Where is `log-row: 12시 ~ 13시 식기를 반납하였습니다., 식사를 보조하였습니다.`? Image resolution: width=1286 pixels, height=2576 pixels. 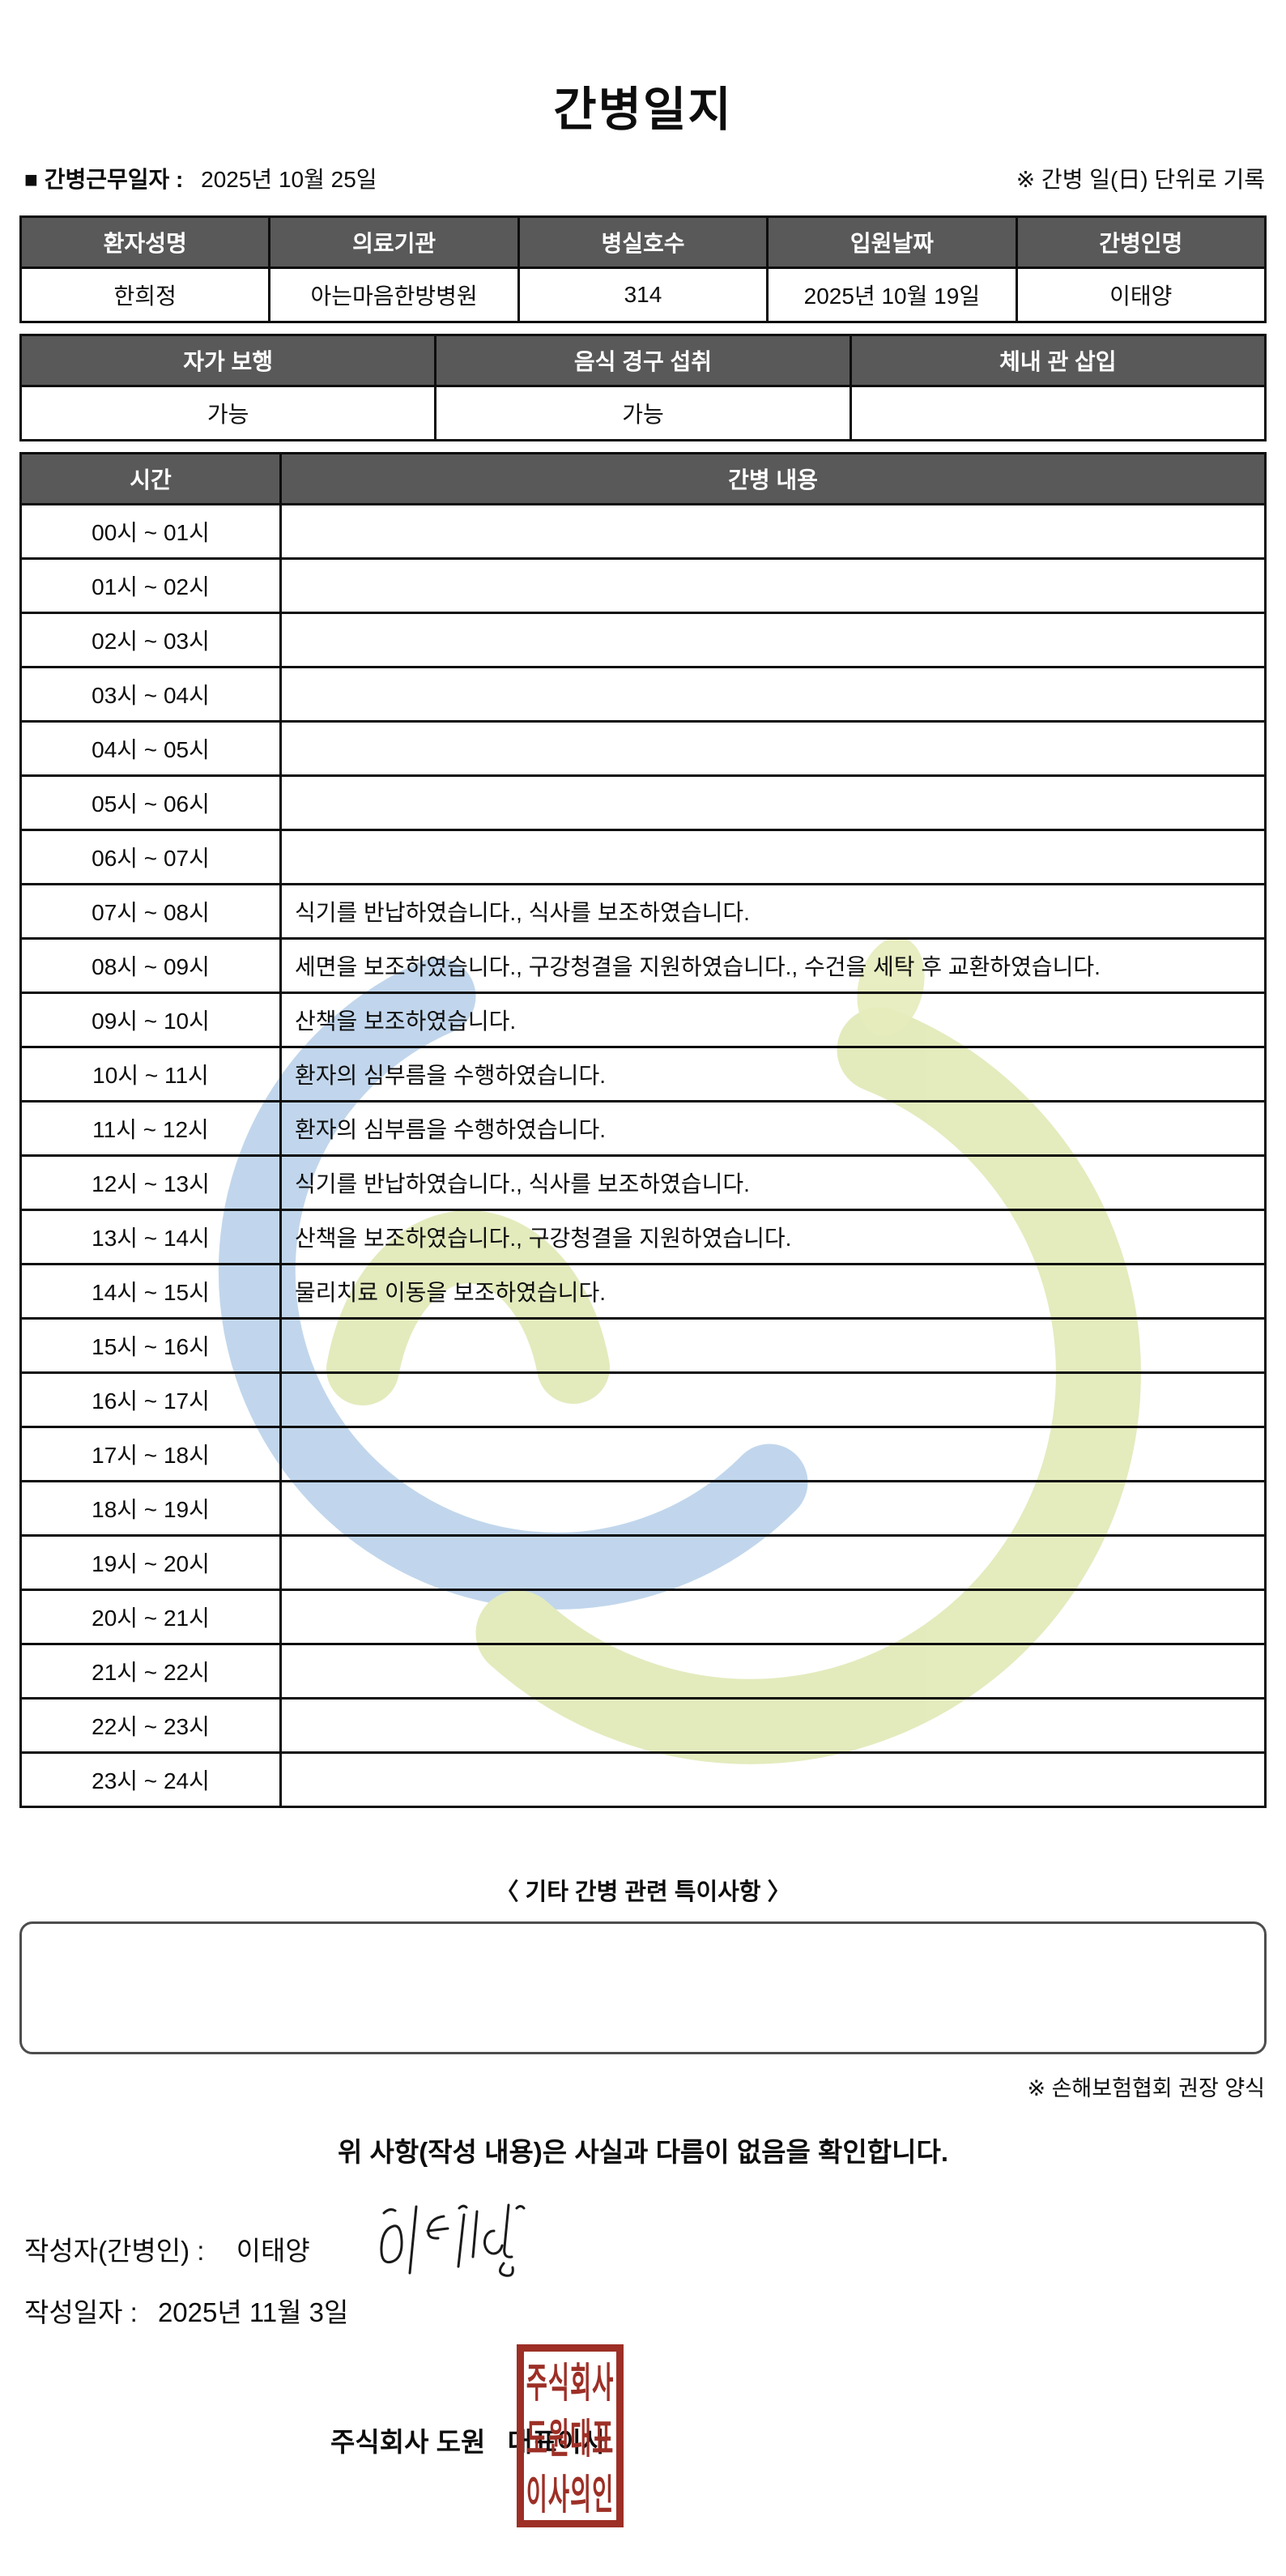
log-row: 12시 ~ 13시 식기를 반납하였습니다., 식사를 보조하였습니다. is located at coordinates (643, 1182).